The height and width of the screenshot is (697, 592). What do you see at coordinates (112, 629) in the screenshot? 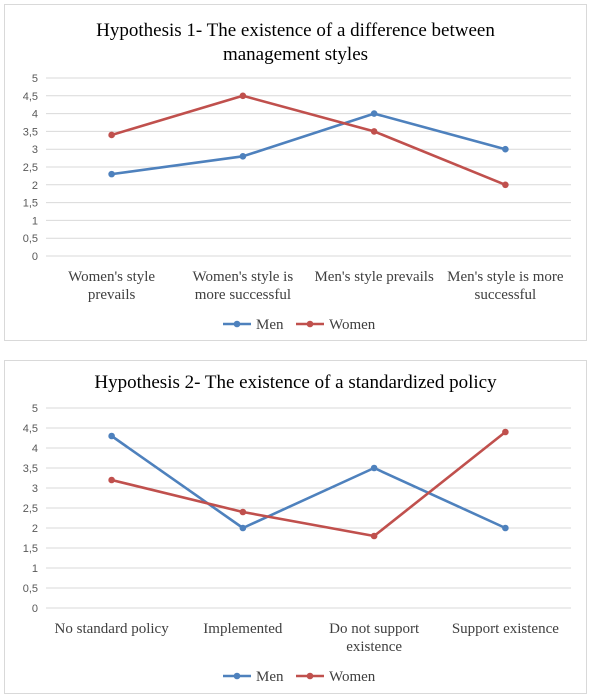
I see `x-category-label: No standard policy` at bounding box center [112, 629].